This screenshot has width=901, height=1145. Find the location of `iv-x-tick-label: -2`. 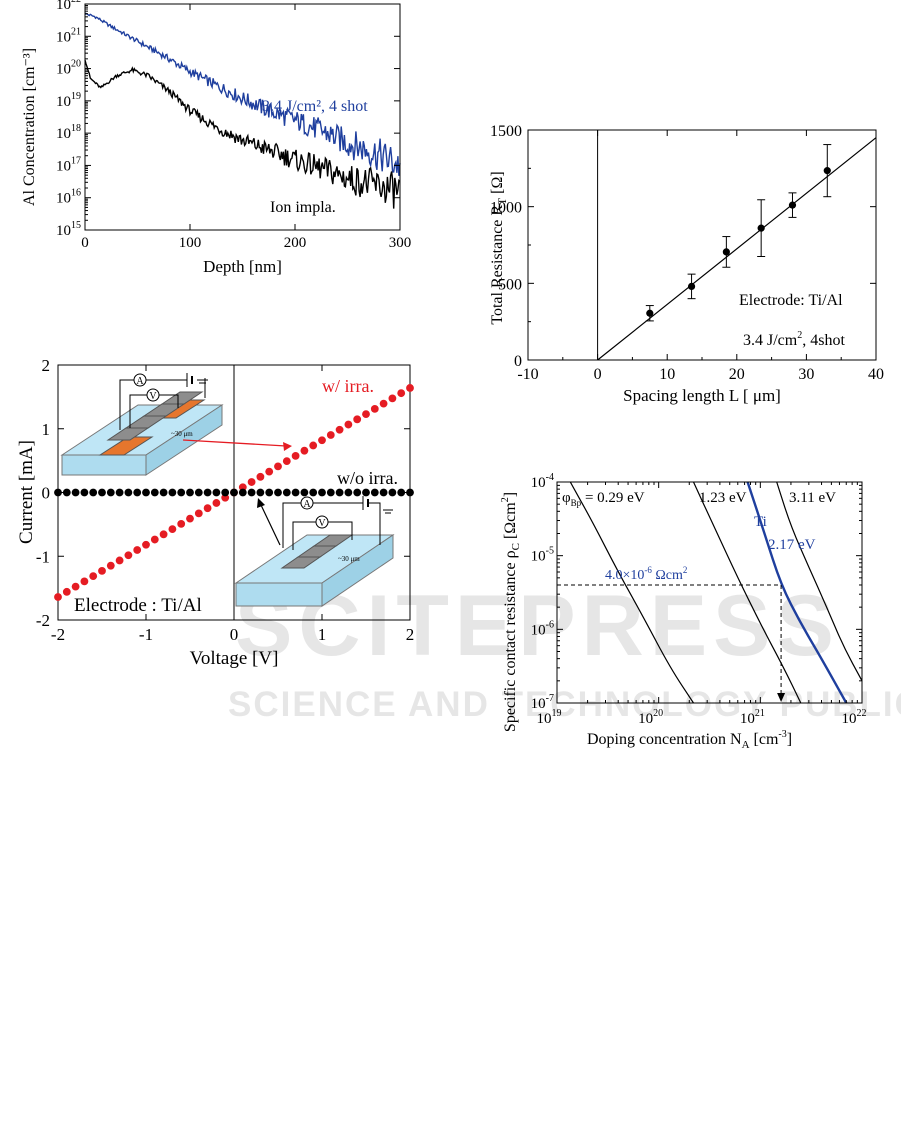

iv-x-tick-label: -2 is located at coordinates (58, 634).